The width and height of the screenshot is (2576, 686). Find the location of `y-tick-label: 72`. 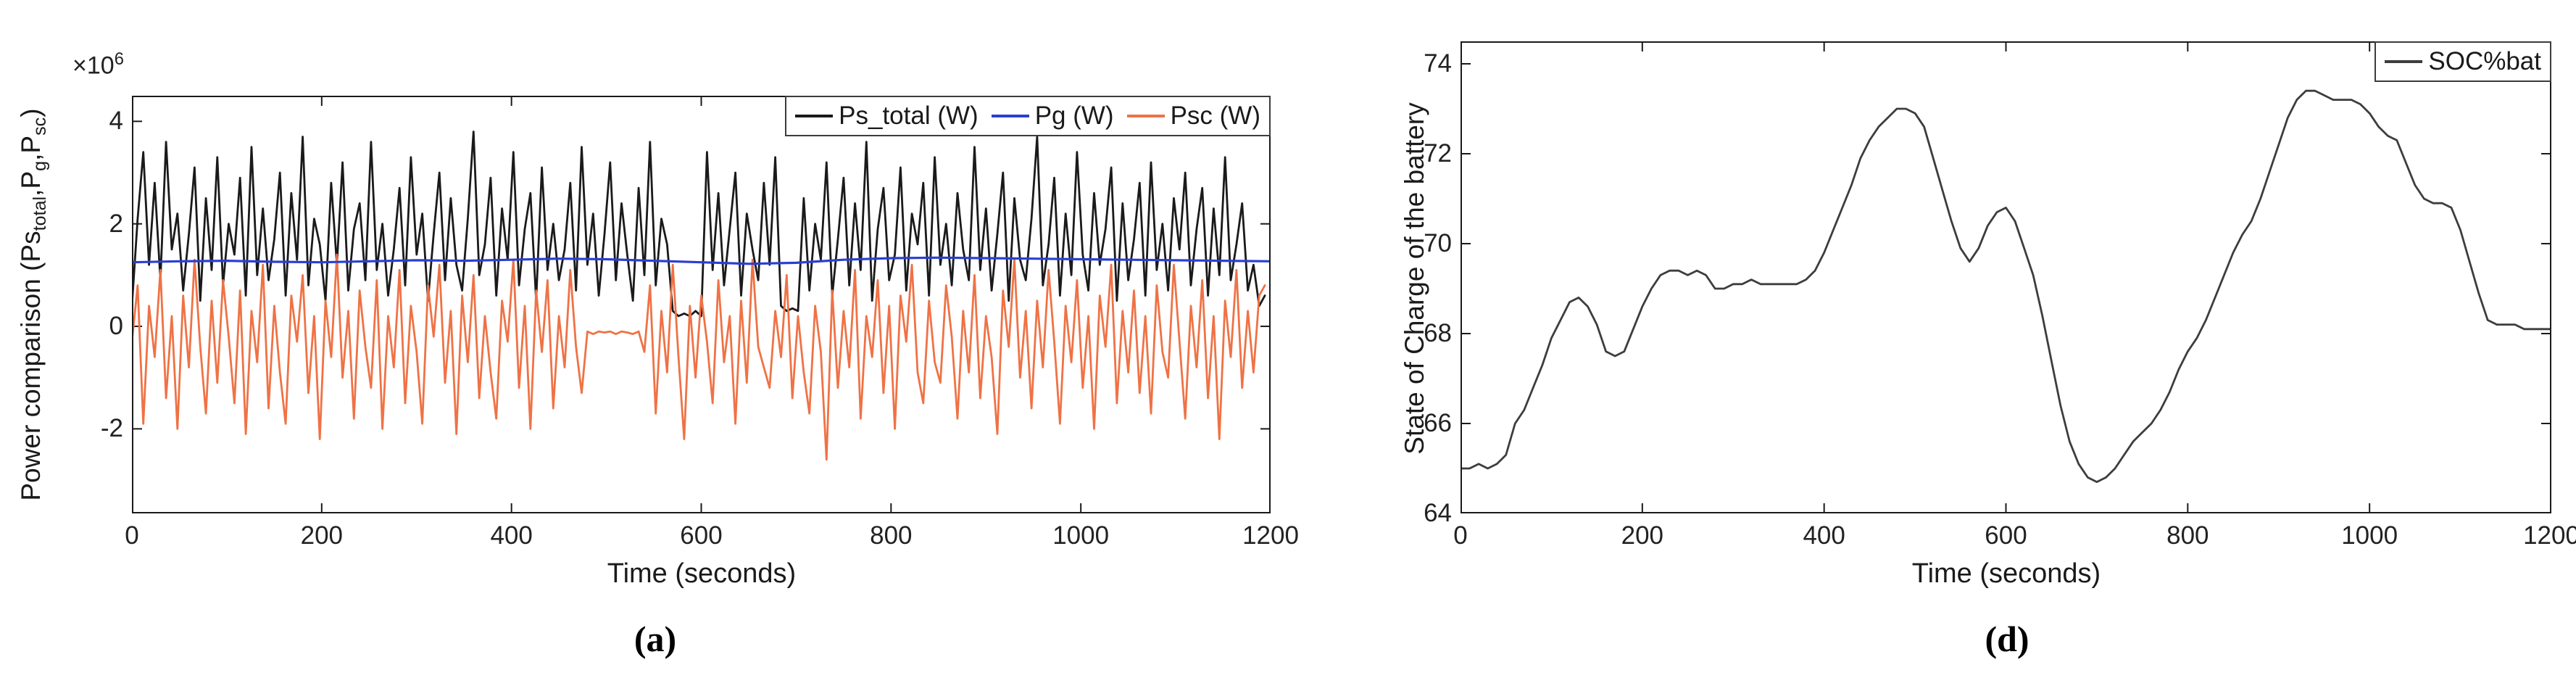

y-tick-label: 72 is located at coordinates (1438, 153).